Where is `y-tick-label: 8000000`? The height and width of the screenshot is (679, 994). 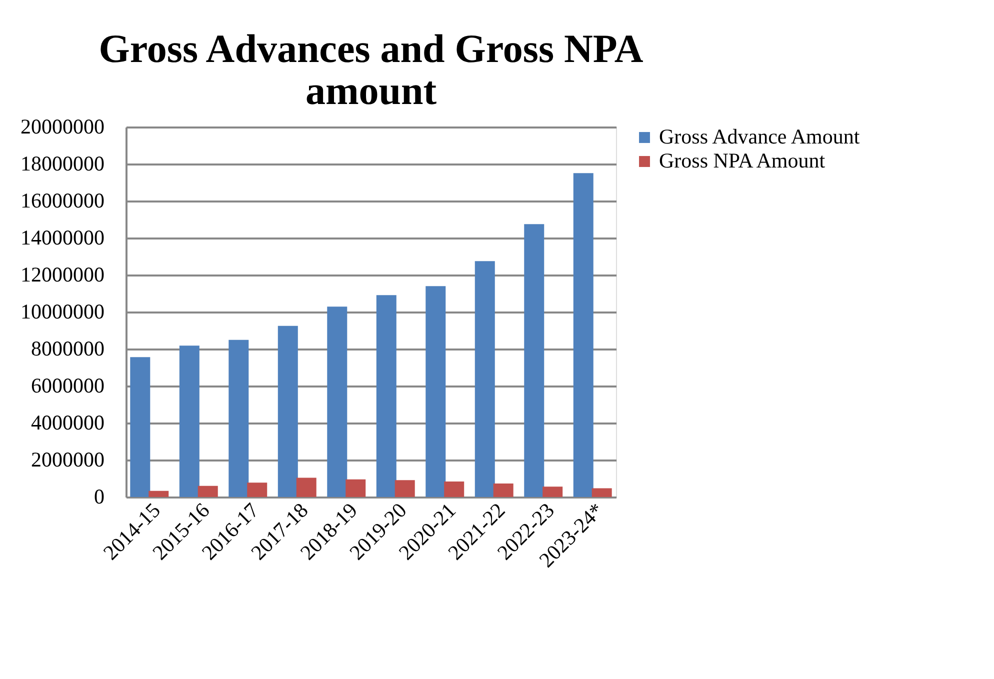
y-tick-label: 8000000 is located at coordinates (67, 348).